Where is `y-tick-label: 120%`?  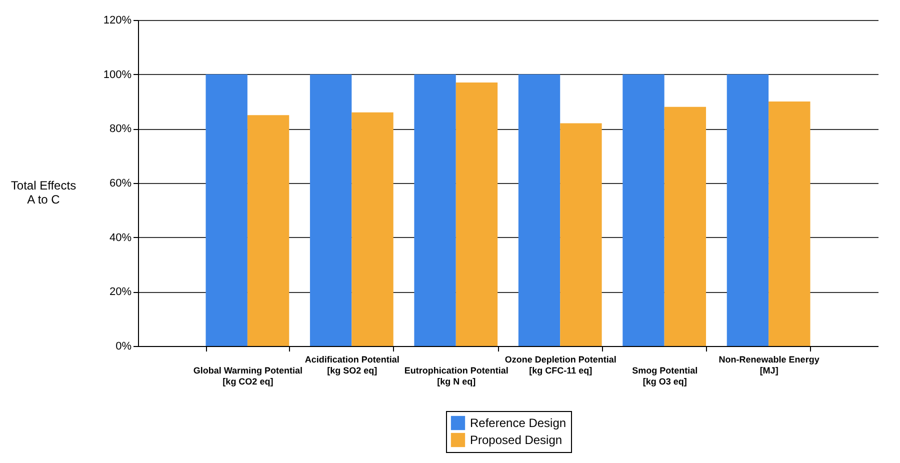
y-tick-label: 120% is located at coordinates (117, 20).